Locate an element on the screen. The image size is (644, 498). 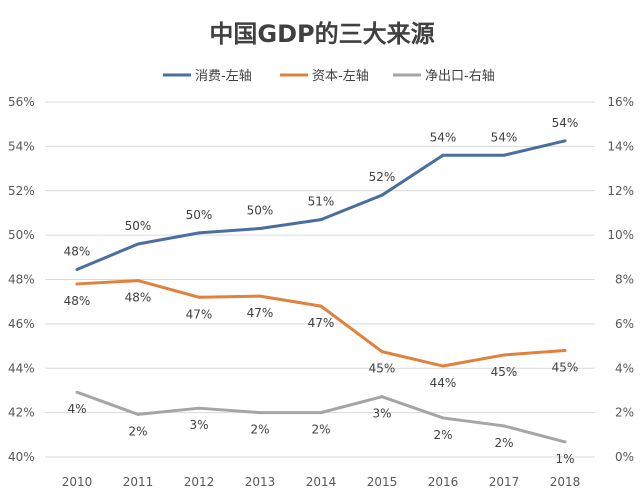
left-axis-tick: 56% is located at coordinates (21, 102).